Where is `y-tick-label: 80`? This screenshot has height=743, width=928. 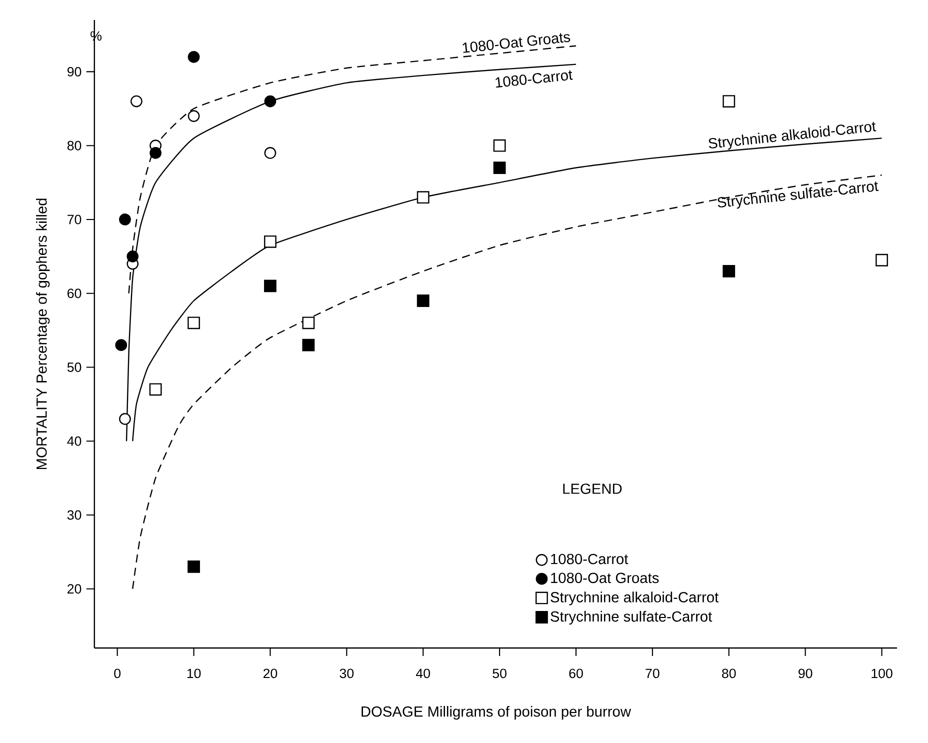
y-tick-label: 80 is located at coordinates (74, 145).